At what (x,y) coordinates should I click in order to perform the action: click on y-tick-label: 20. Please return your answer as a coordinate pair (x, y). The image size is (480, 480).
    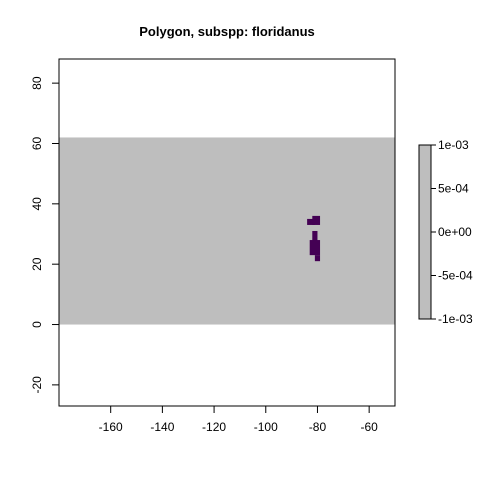
    Looking at the image, I should click on (37, 264).